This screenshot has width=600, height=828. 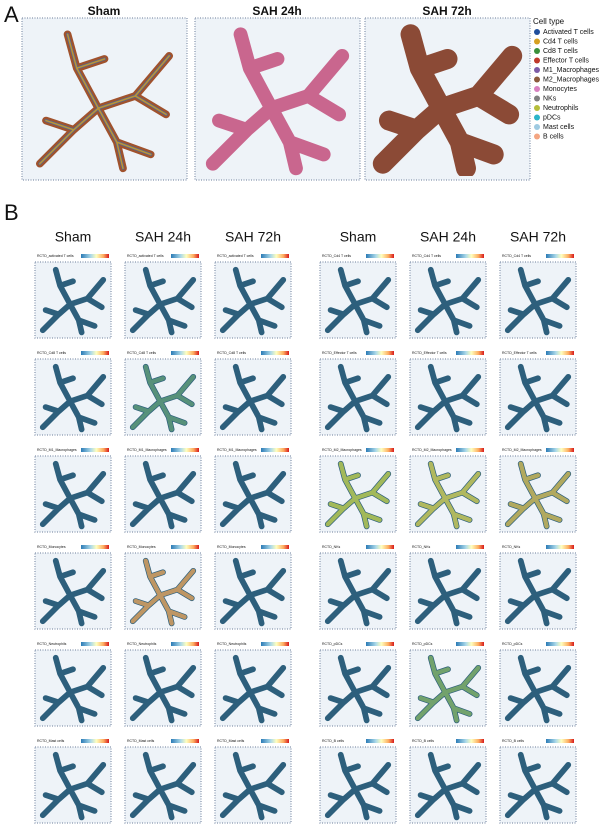 What do you see at coordinates (553, 136) in the screenshot?
I see `legend-label: B cells` at bounding box center [553, 136].